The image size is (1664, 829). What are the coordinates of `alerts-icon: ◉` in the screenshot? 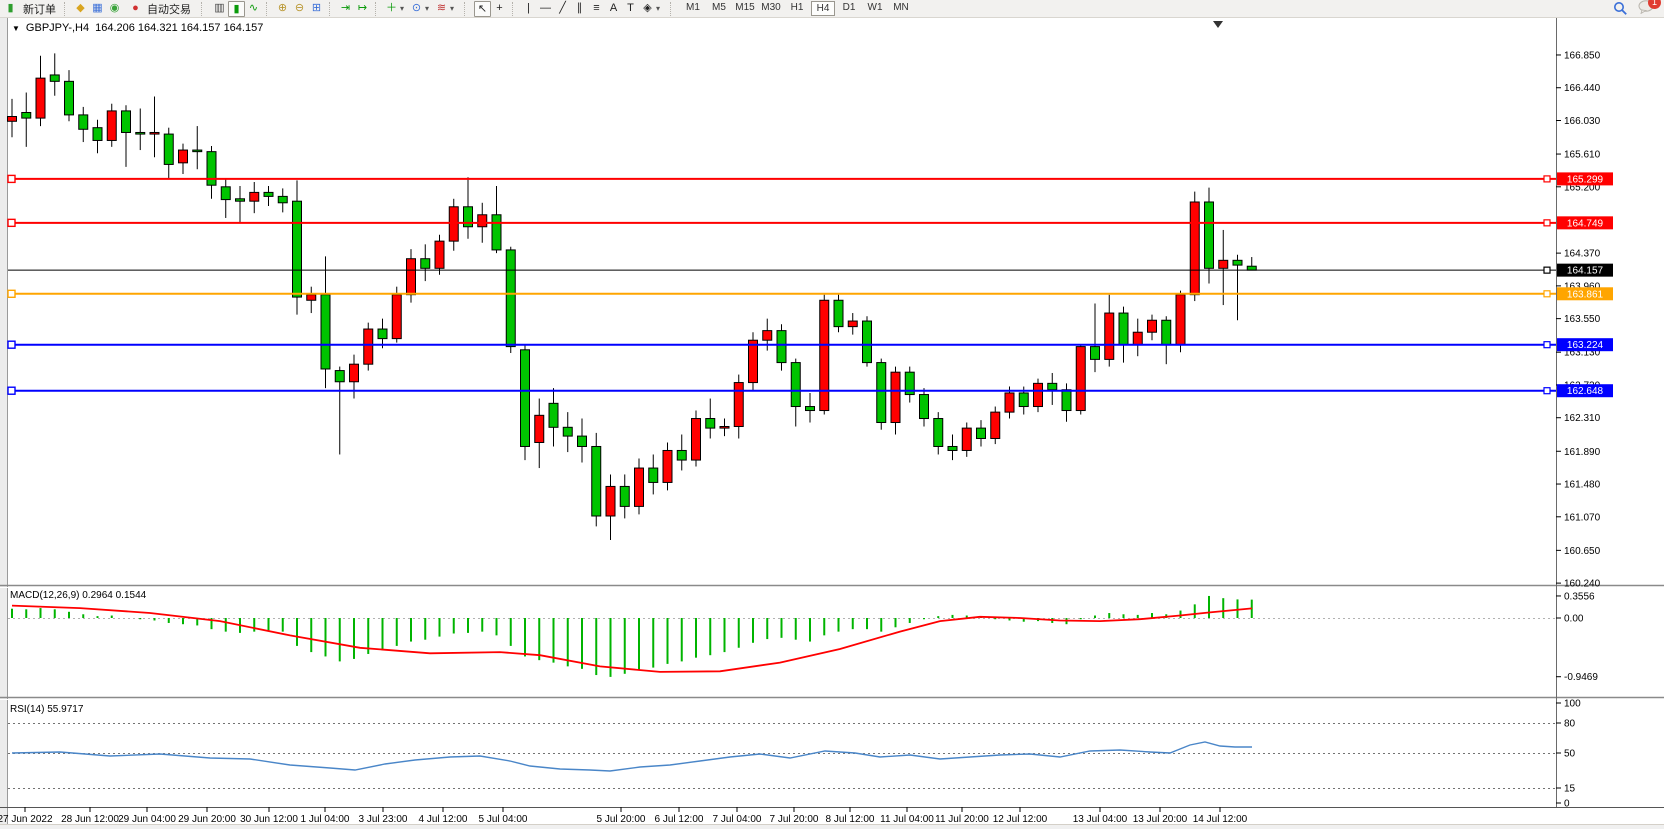 It's located at (114, 7).